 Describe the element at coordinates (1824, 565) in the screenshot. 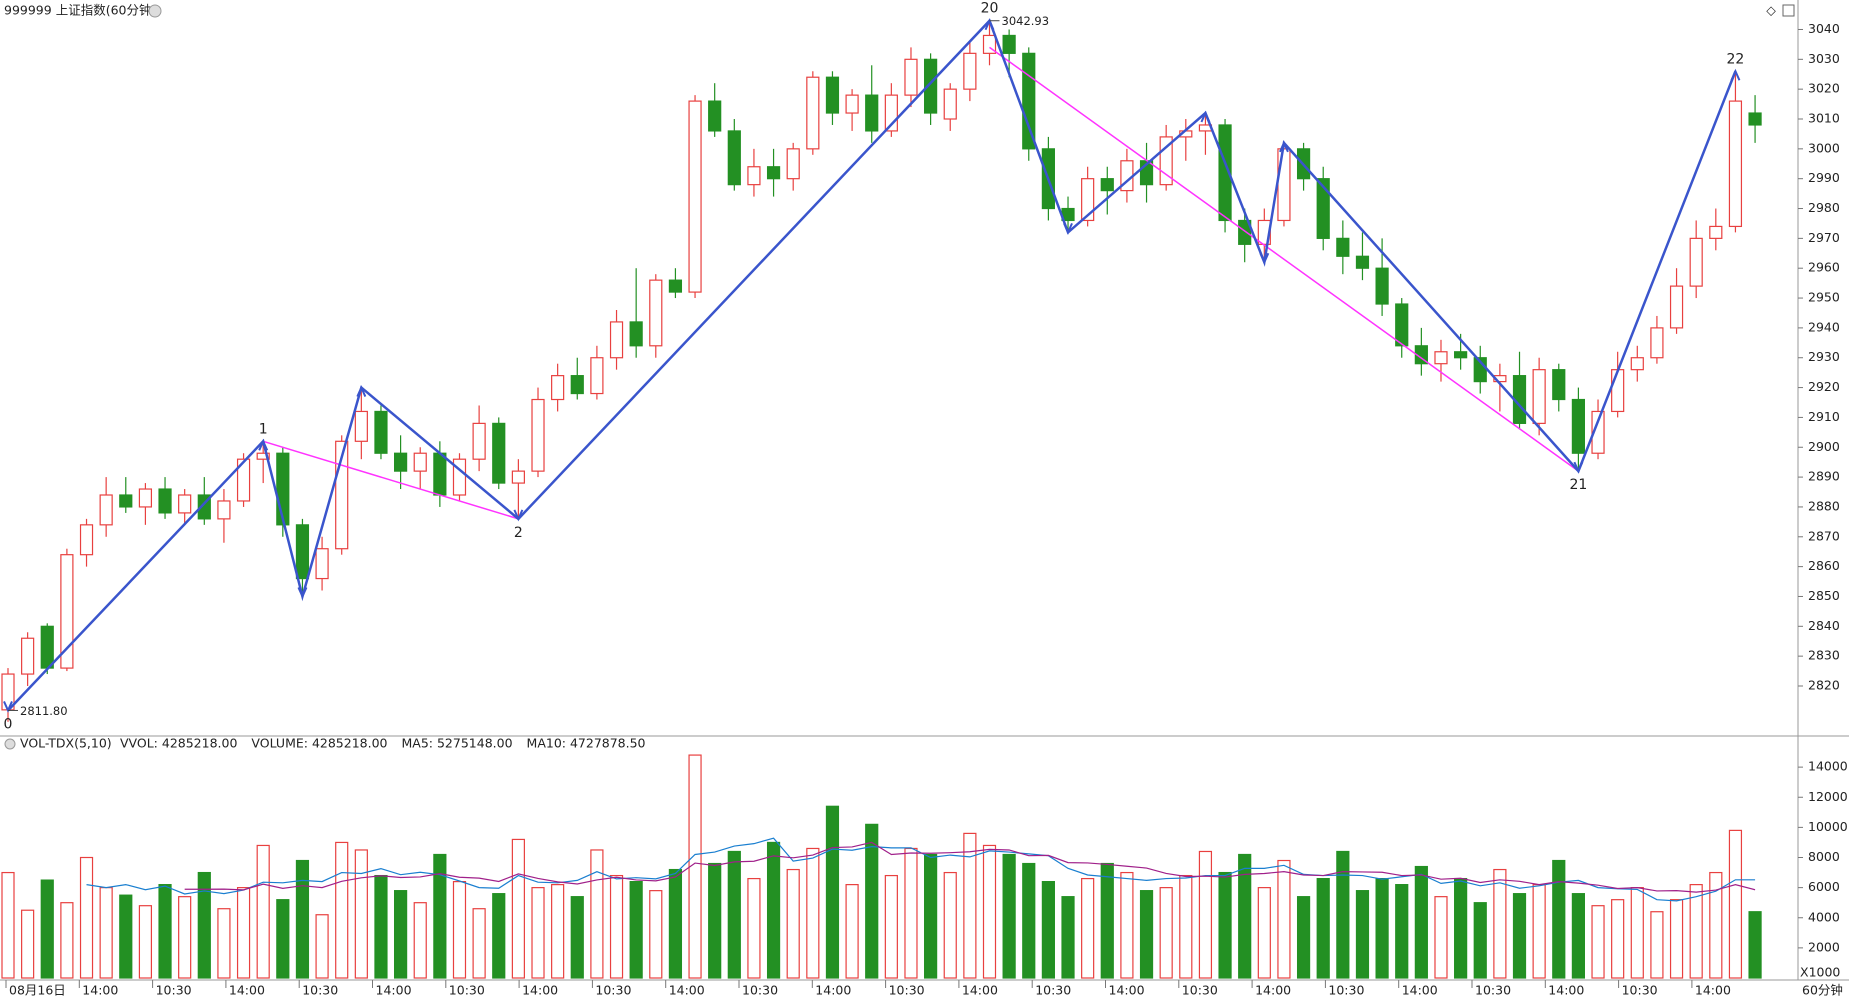

I see `y-tick-label: 2860` at that location.